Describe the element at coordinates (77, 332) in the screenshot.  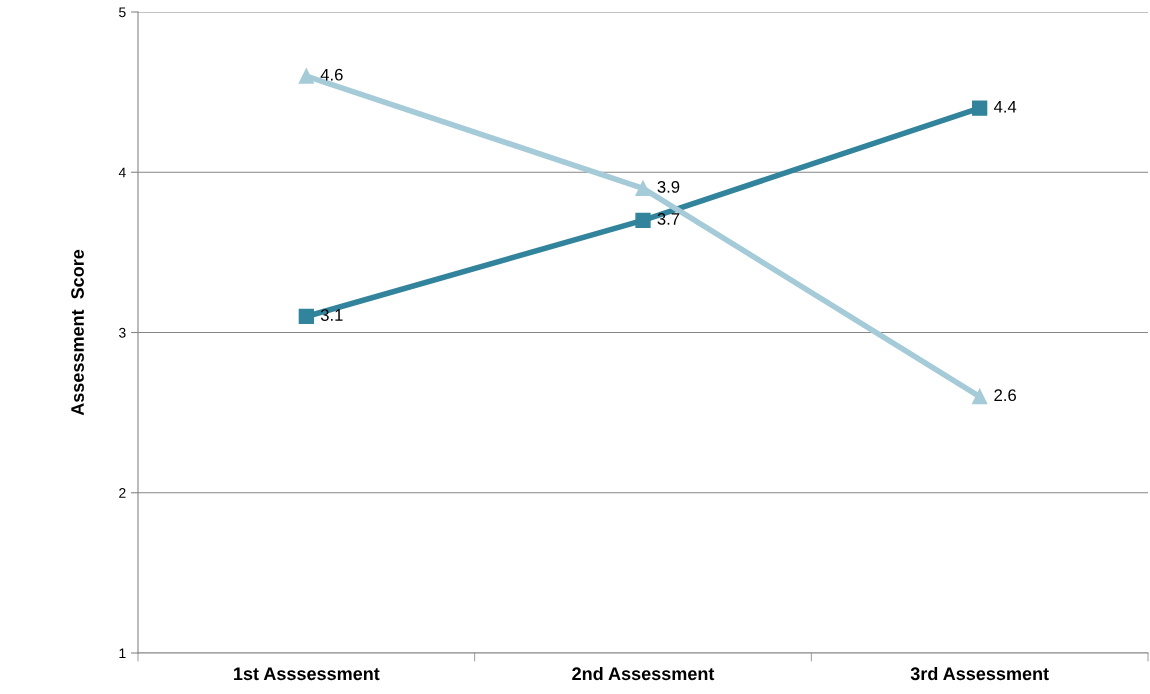
I see `y-axis-title: Assessment Score` at that location.